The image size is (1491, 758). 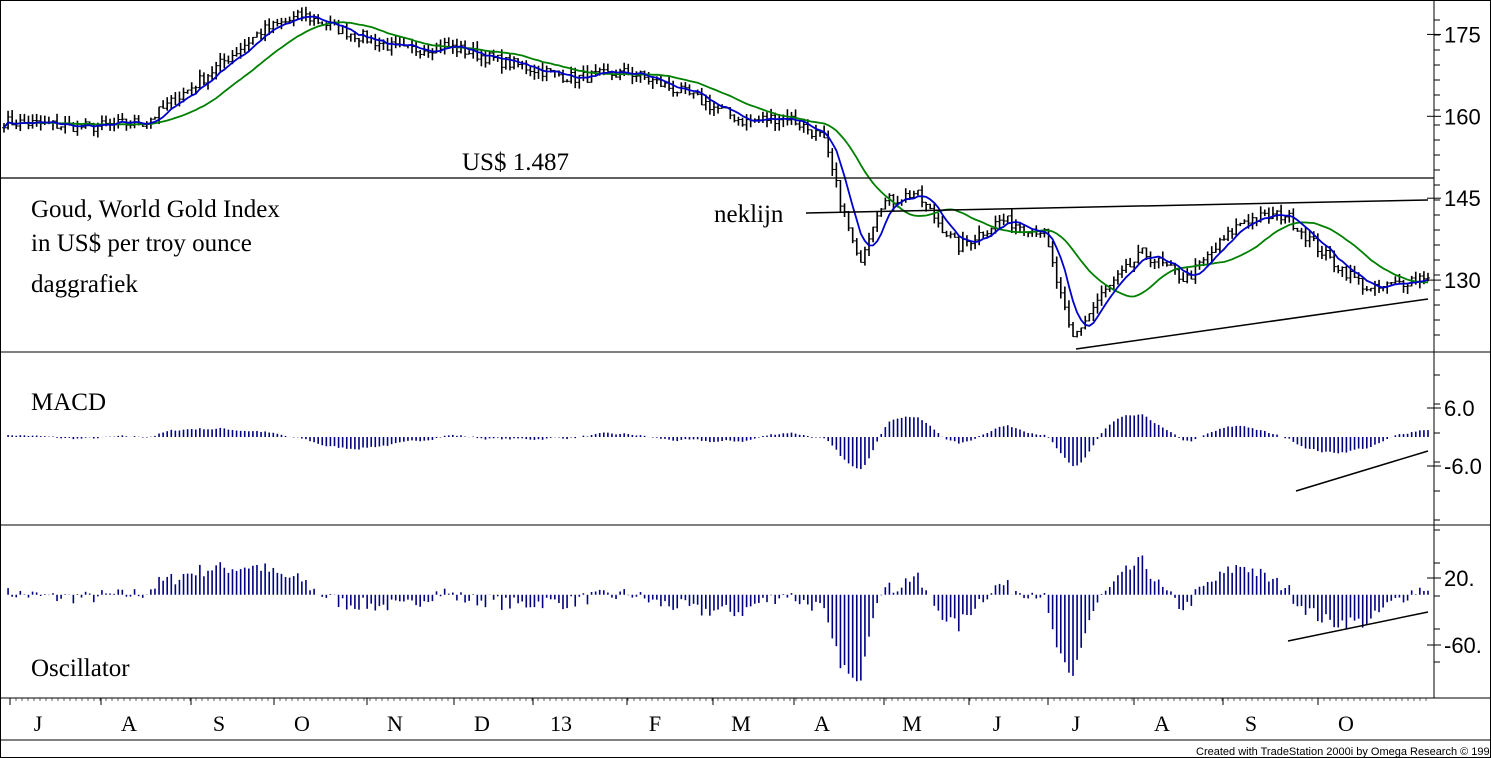 I want to click on macd-tick-label: -6.0, so click(x=1463, y=466).